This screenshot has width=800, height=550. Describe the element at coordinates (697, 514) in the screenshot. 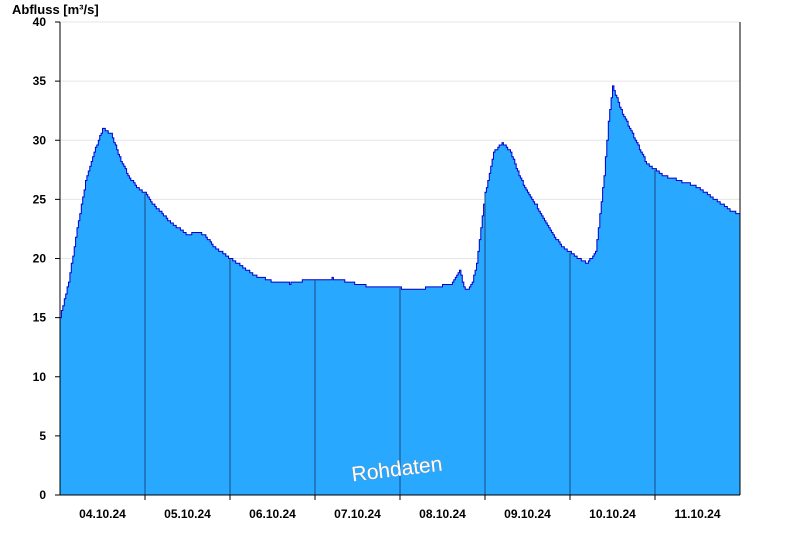

I see `x-tick-label: 11.10.24` at that location.